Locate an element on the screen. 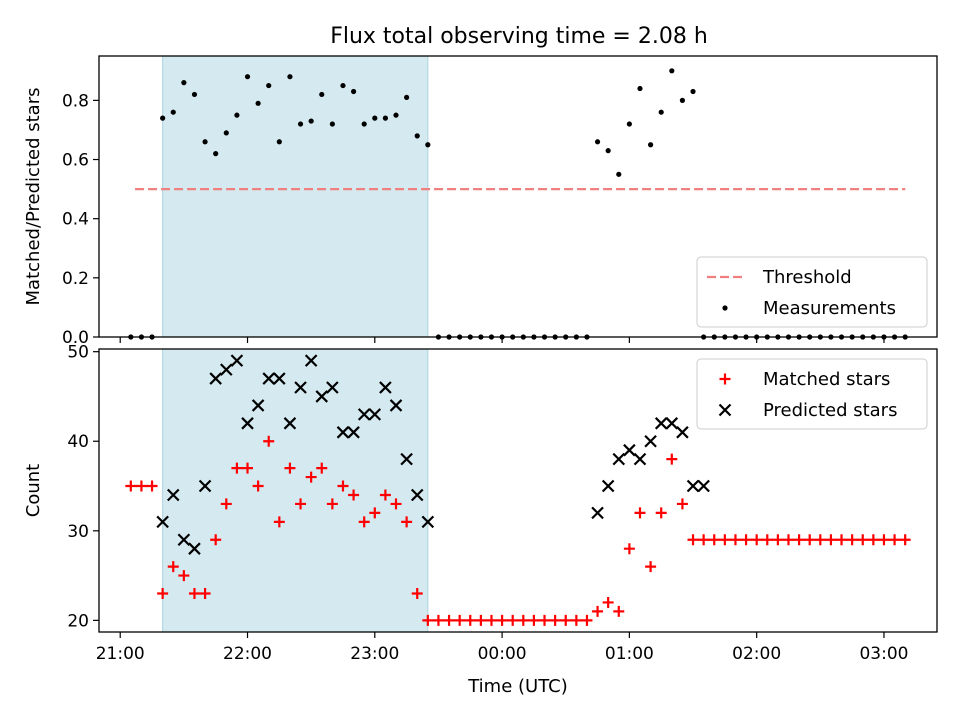 Image resolution: width=960 pixels, height=720 pixels. x-tick-label: 22:00 is located at coordinates (247, 654).